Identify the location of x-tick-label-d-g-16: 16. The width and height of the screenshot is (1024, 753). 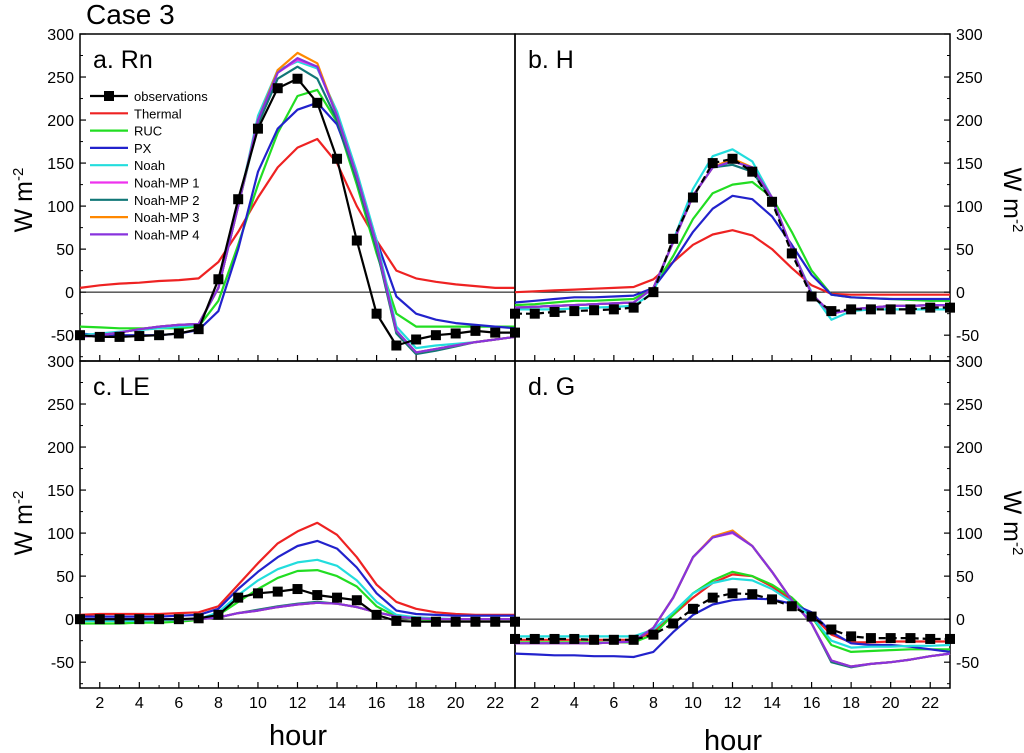
(812, 703).